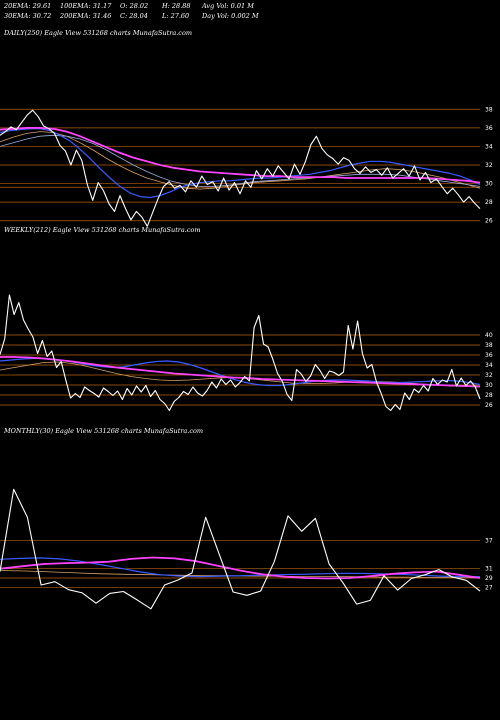  What do you see at coordinates (176, 16) in the screenshot?
I see `header-low: L: 27.60` at bounding box center [176, 16].